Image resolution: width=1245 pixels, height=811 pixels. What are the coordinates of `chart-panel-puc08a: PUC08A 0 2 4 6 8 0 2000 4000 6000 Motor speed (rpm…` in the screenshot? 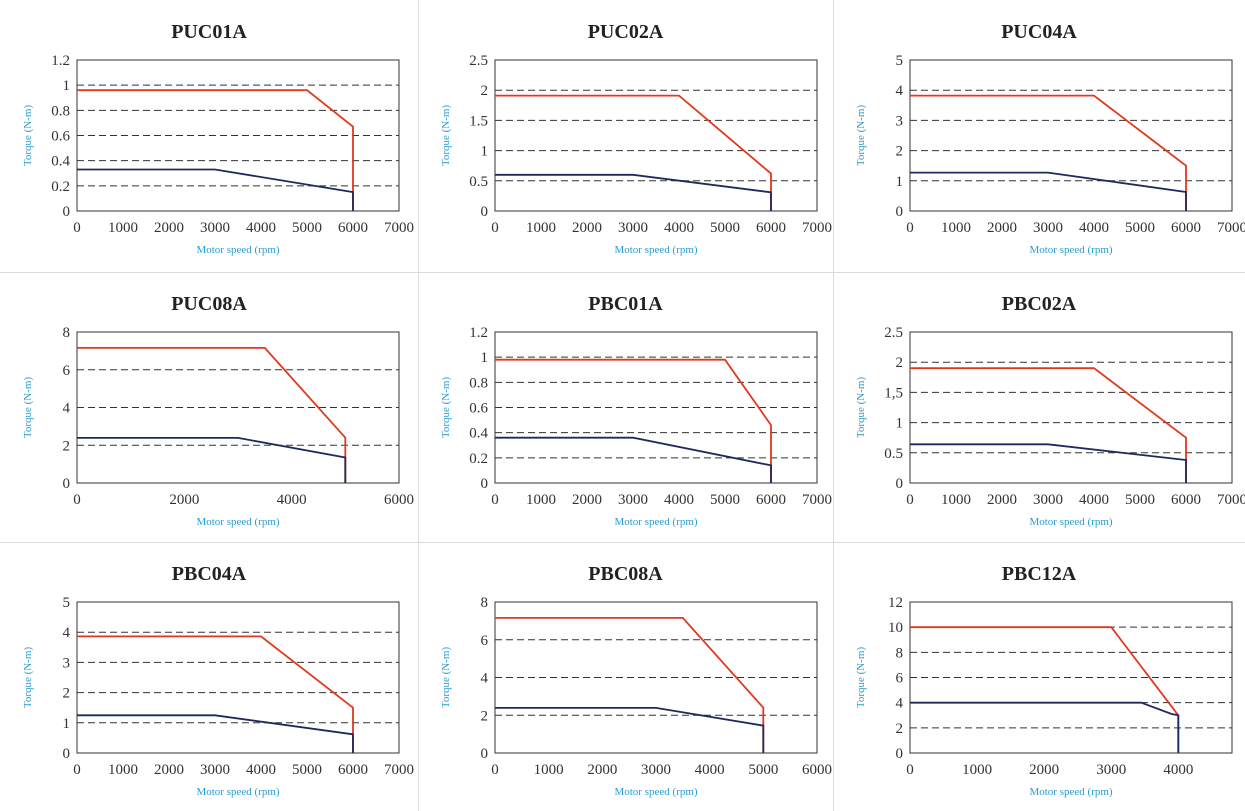 It's located at (209, 407).